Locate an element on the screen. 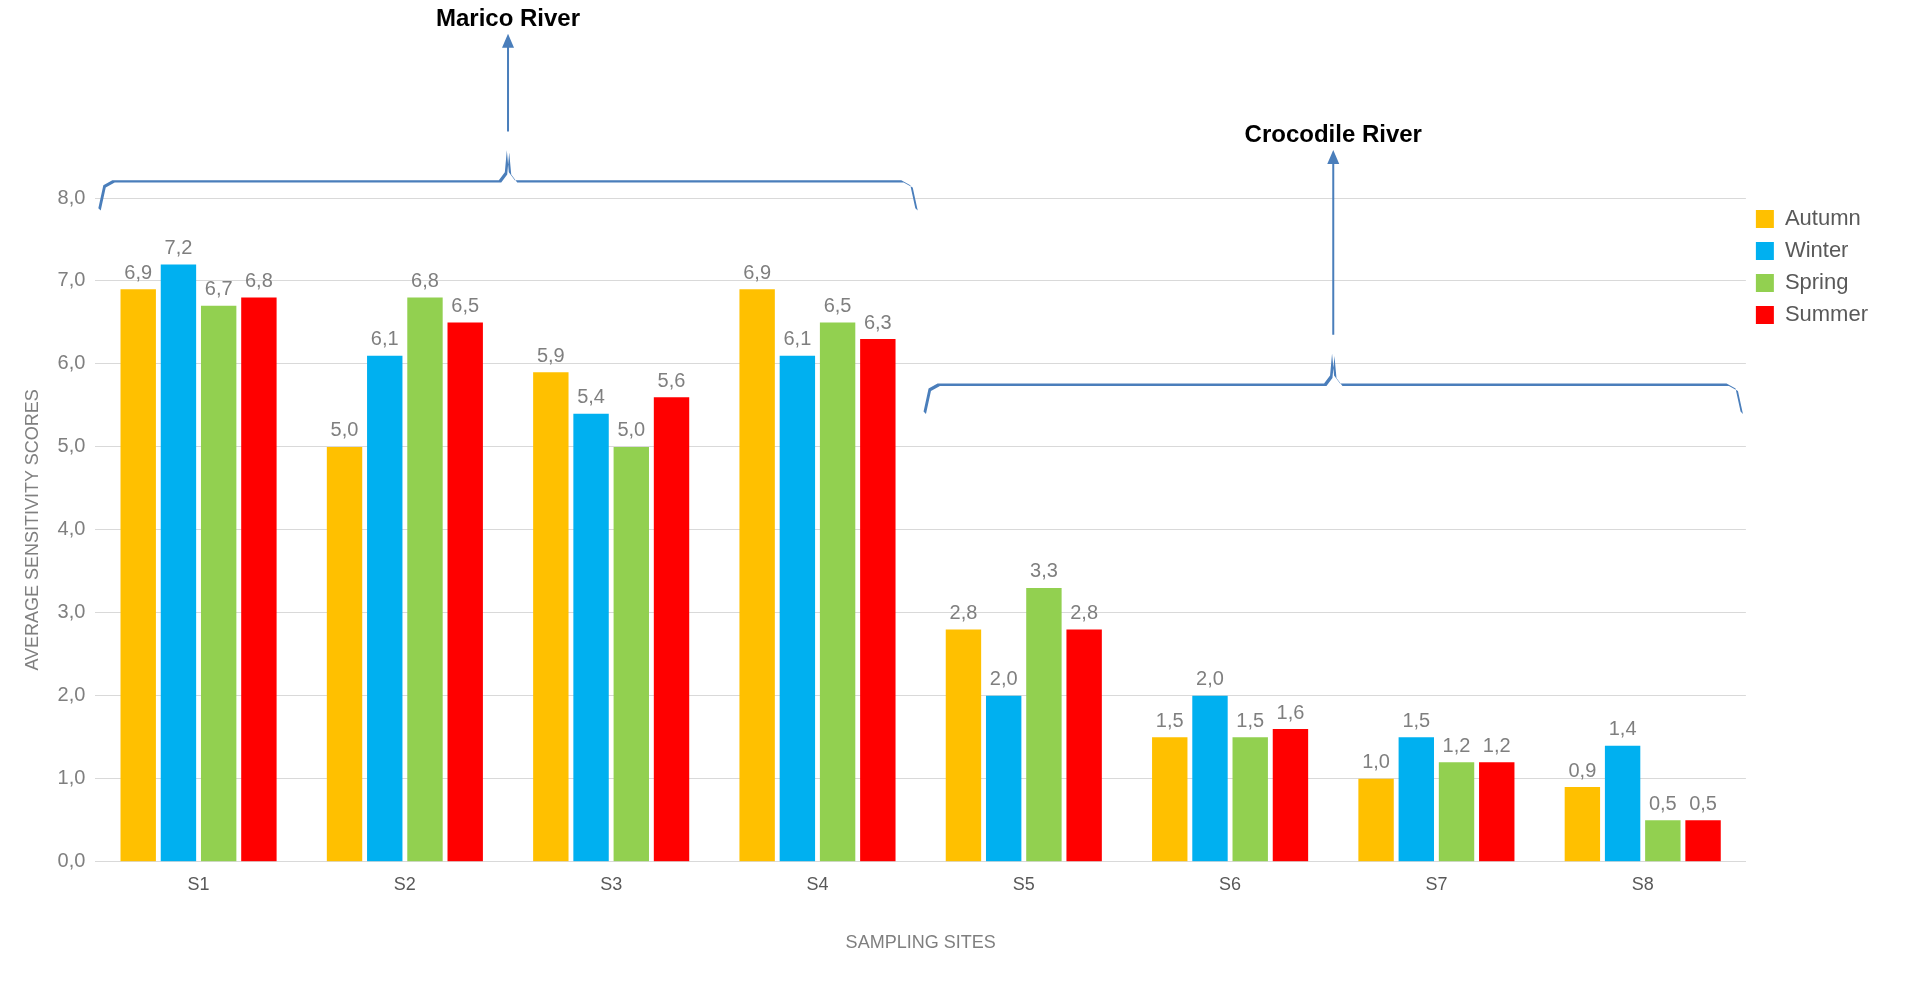 The width and height of the screenshot is (1917, 986). y-tick-label: 0,0 is located at coordinates (71, 860).